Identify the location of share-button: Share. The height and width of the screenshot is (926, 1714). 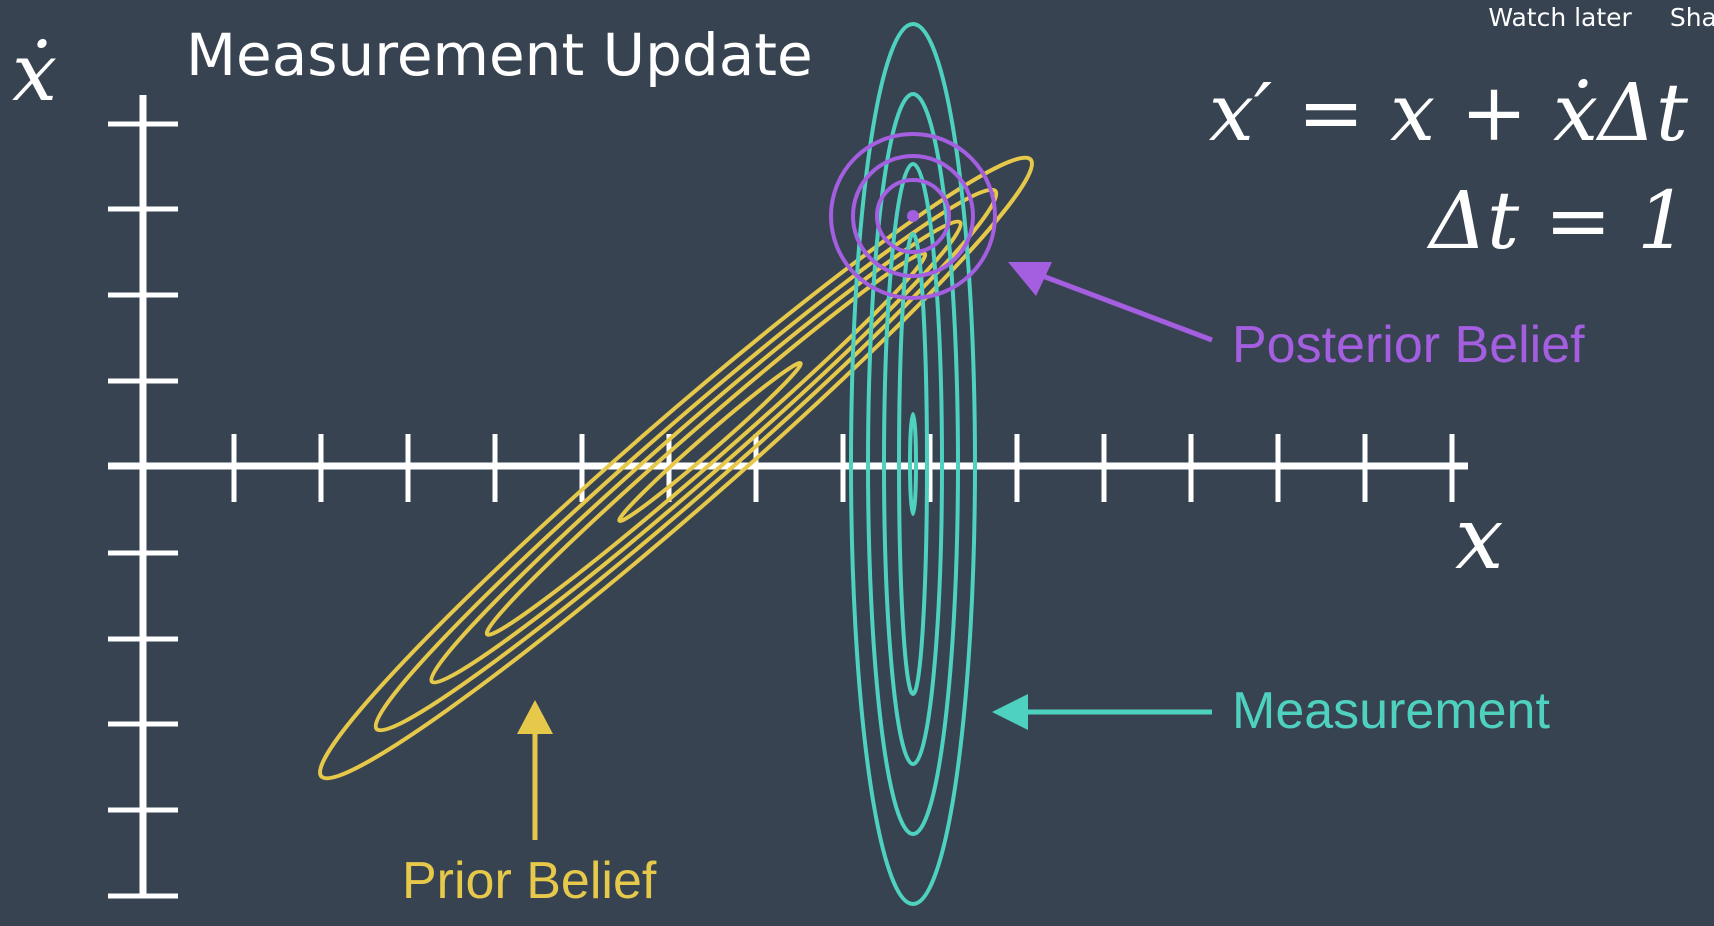
(1691, 17).